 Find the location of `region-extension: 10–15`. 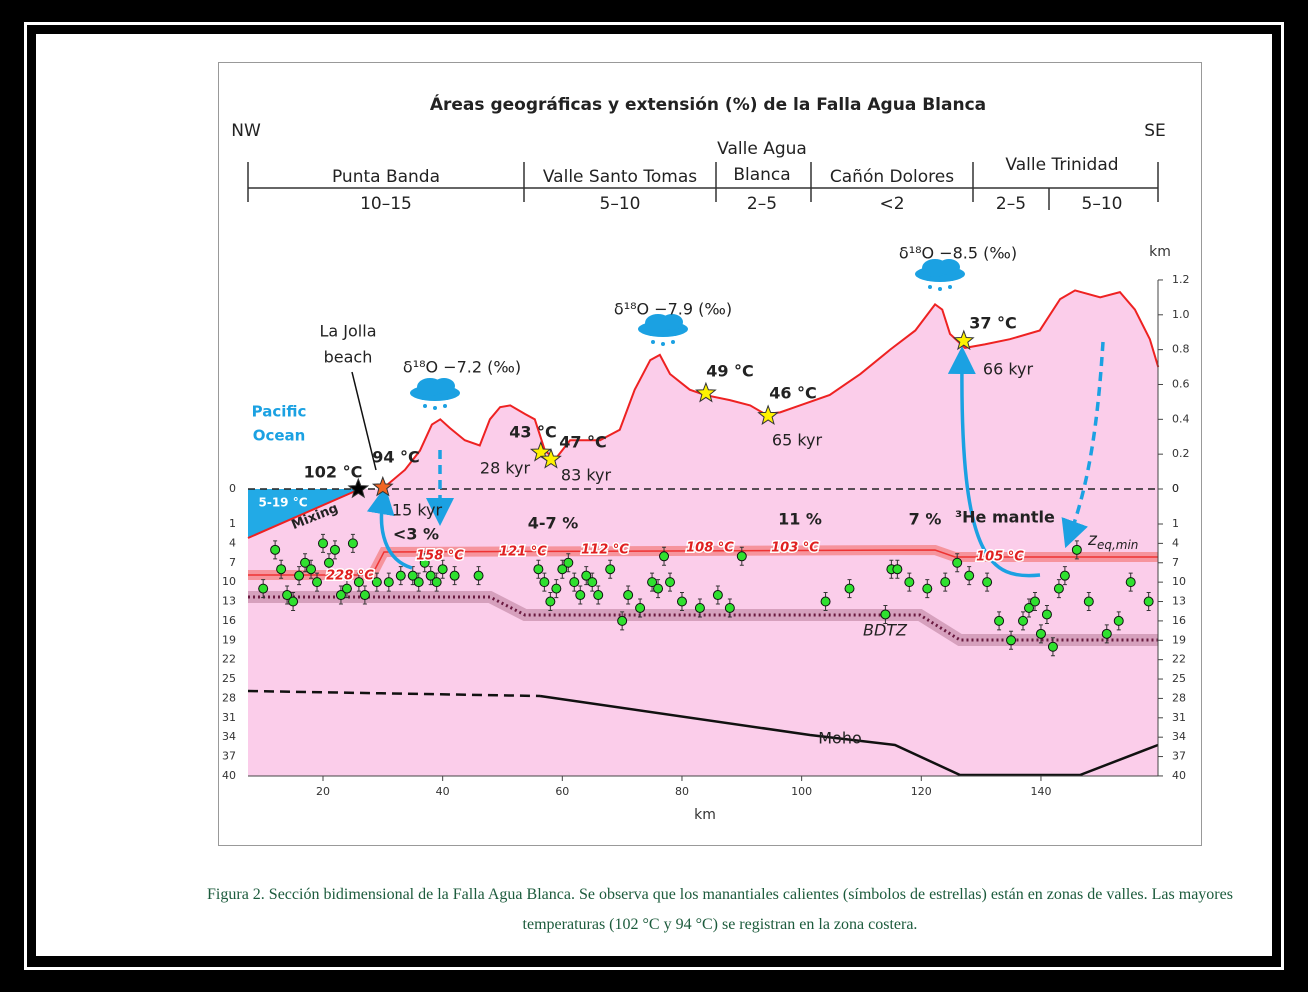

region-extension: 10–15 is located at coordinates (386, 204).